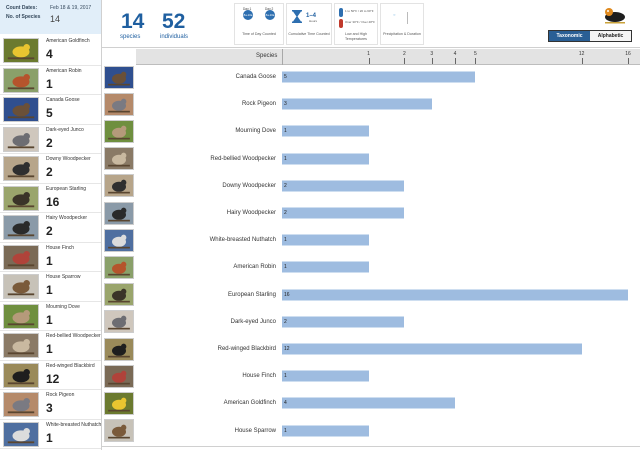 The height and width of the screenshot is (450, 640). What do you see at coordinates (402, 34) in the screenshot?
I see `precipitation-caption: Precipitation & Duration` at bounding box center [402, 34].